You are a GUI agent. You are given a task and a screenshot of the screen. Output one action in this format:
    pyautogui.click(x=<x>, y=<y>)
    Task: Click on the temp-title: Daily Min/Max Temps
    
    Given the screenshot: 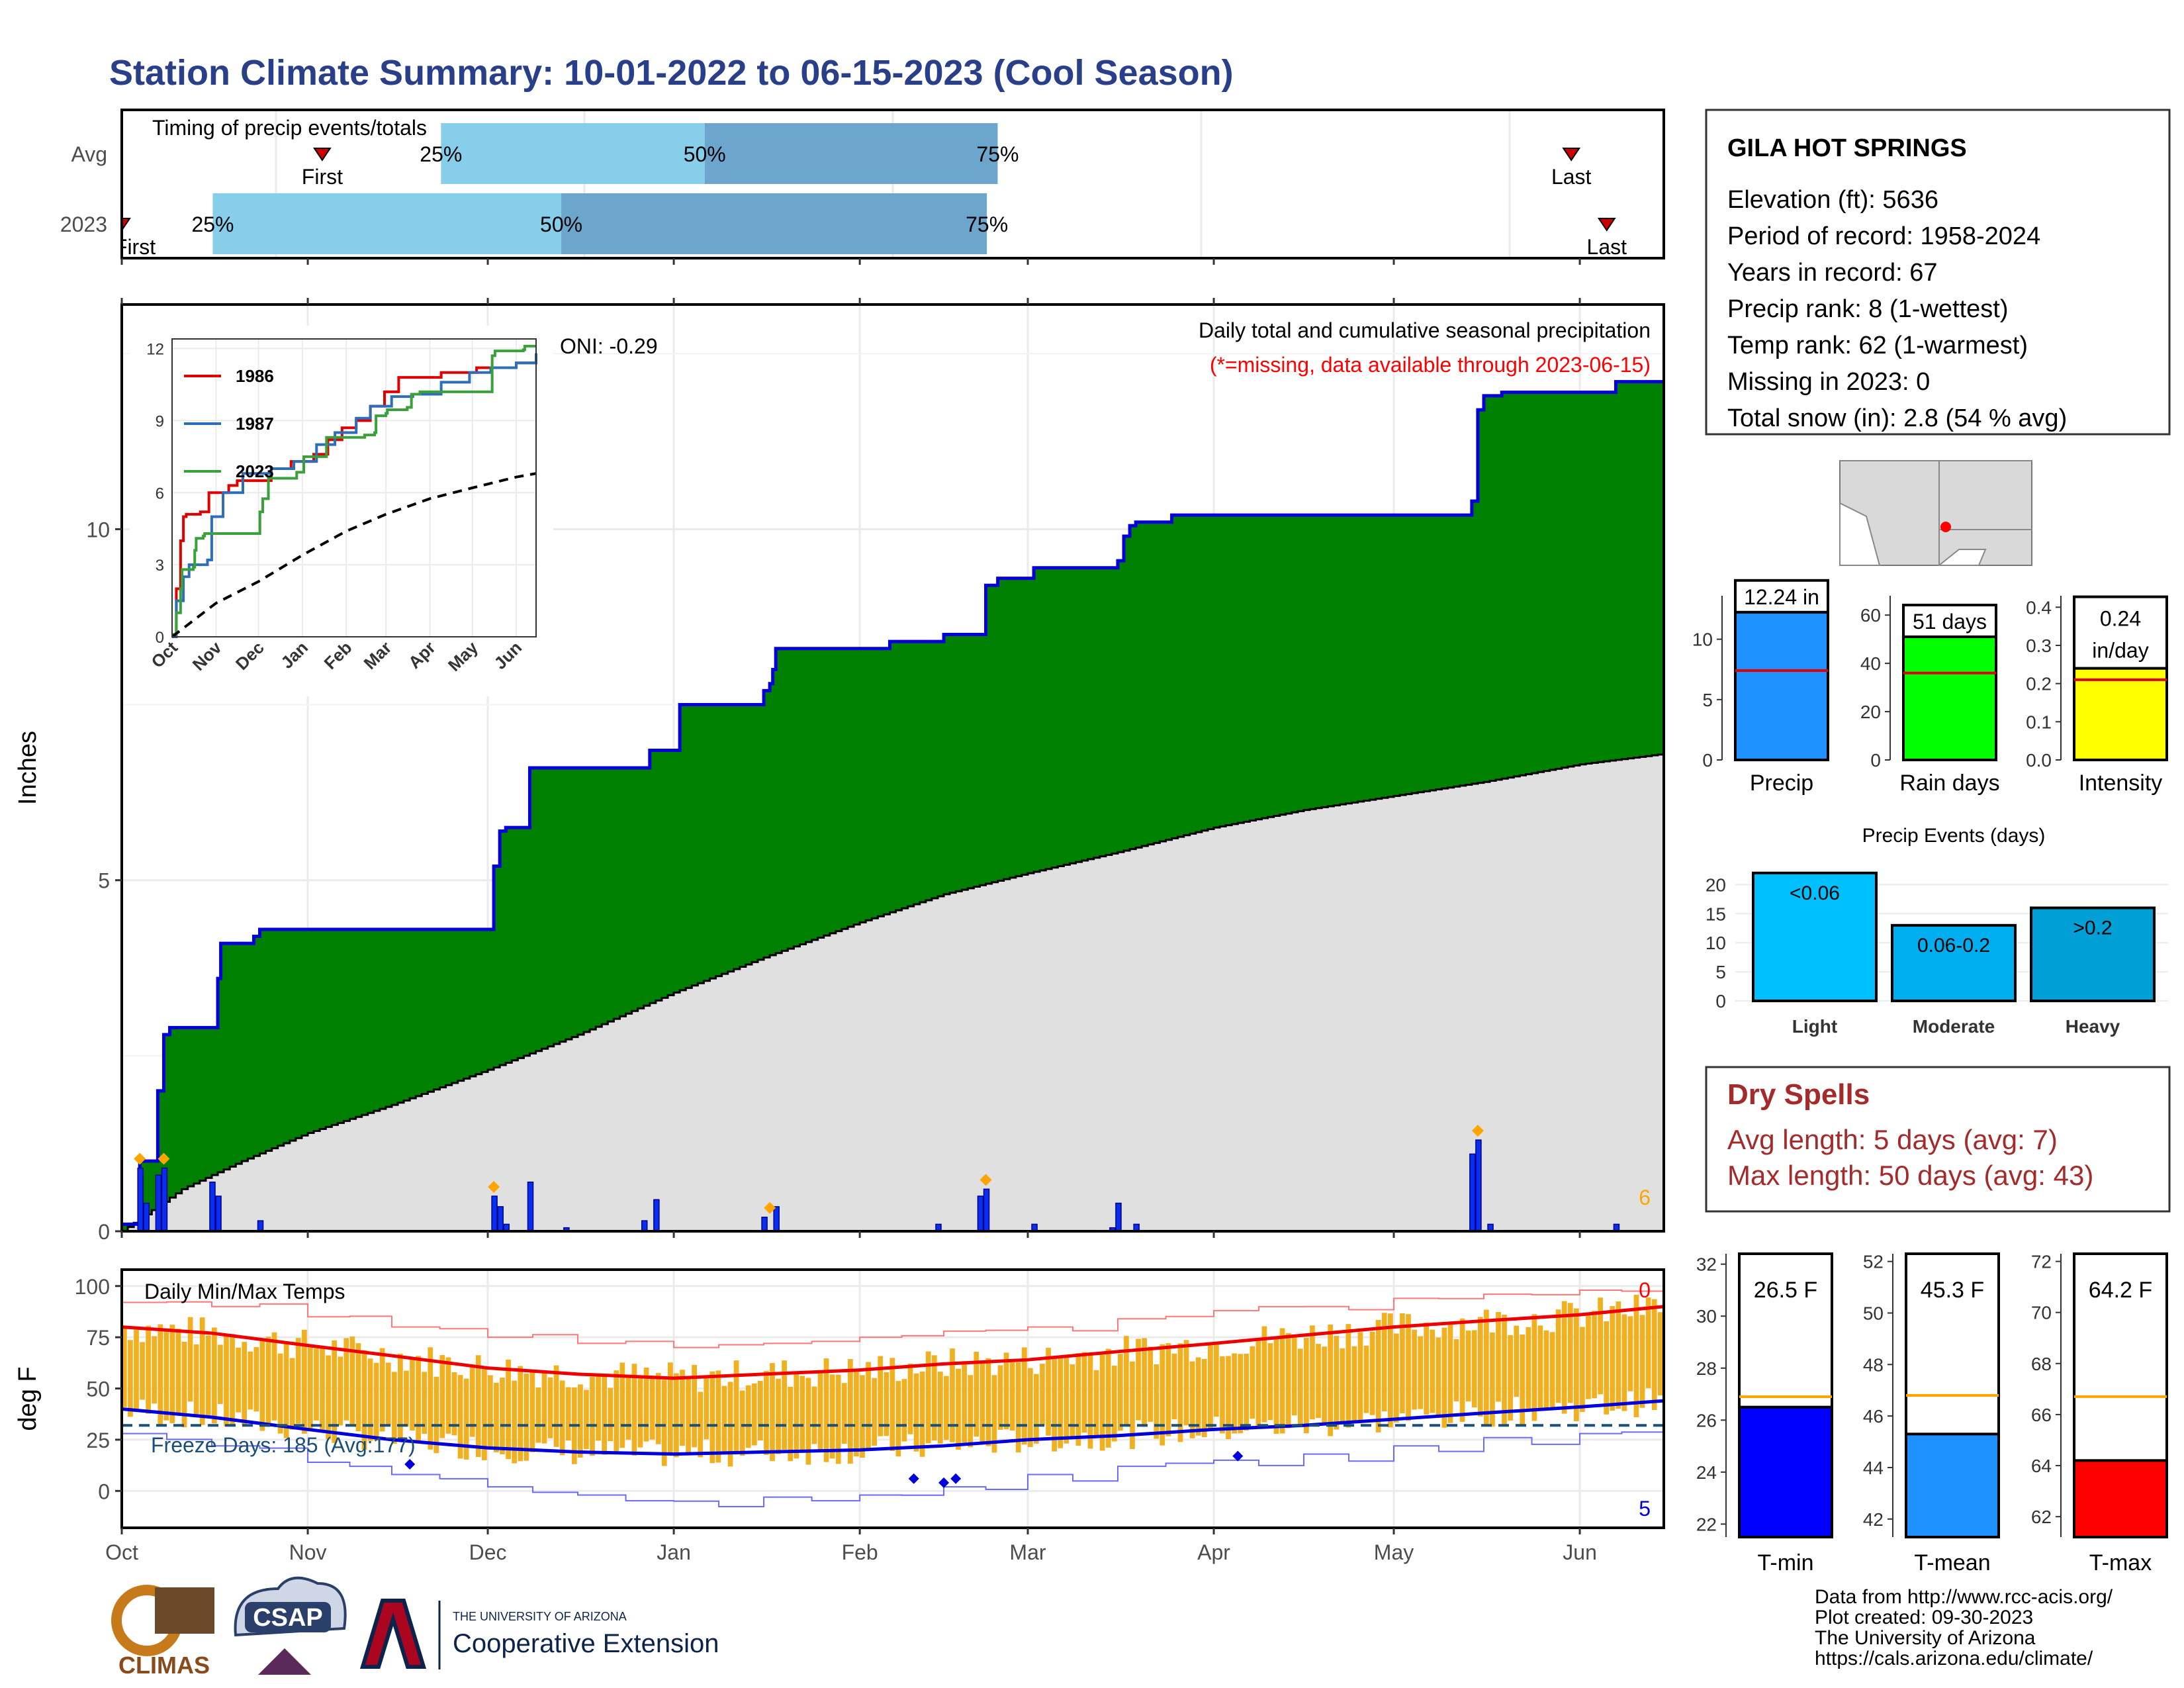 What is the action you would take?
    pyautogui.click(x=245, y=1291)
    